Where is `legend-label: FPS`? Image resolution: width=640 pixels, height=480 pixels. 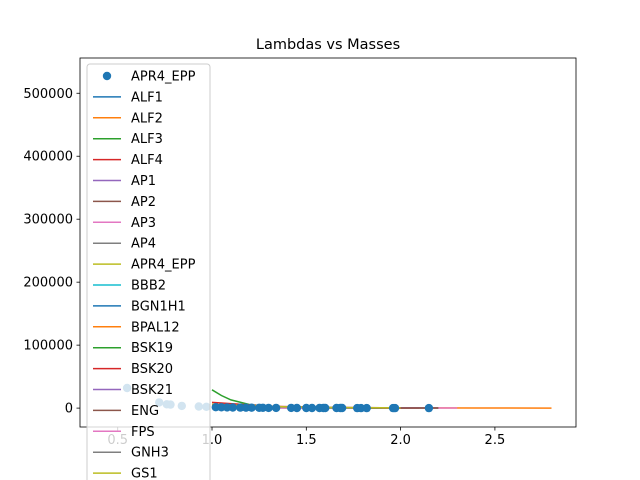 legend-label: FPS is located at coordinates (143, 432).